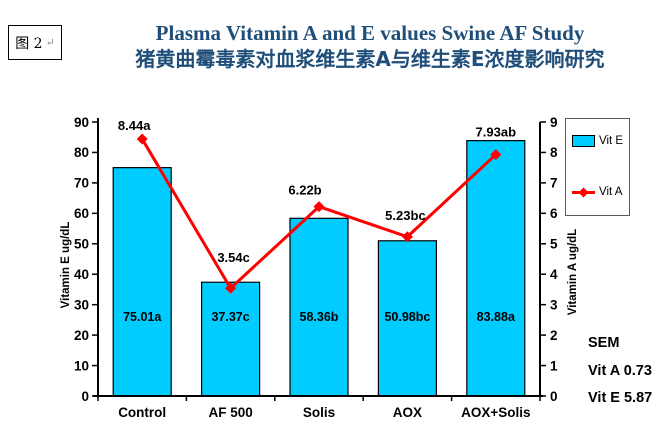 The height and width of the screenshot is (433, 670). Describe the element at coordinates (620, 398) in the screenshot. I see `sem-vit-e-value: Vit E 5.87` at that location.